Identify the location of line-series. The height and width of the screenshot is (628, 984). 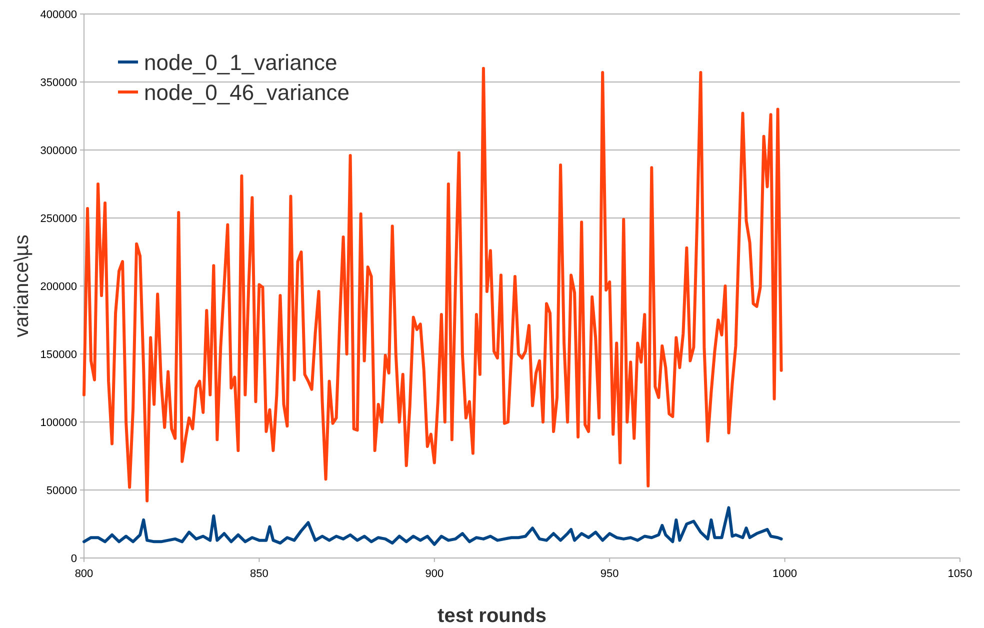
(432, 526).